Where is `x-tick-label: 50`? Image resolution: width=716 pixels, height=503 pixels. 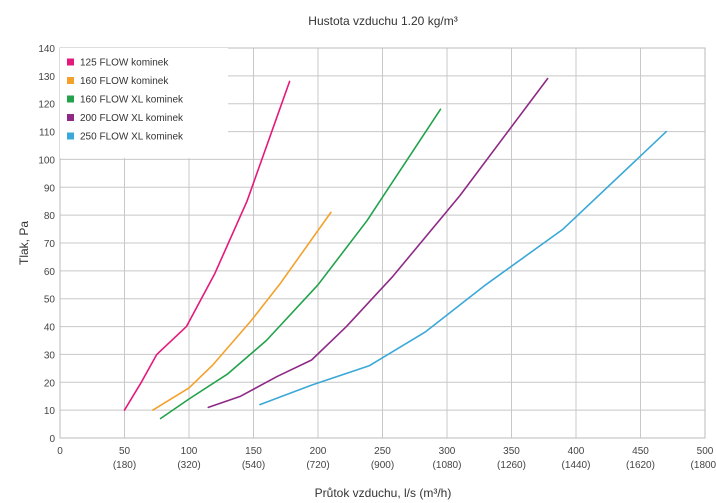 x-tick-label: 50 is located at coordinates (125, 451).